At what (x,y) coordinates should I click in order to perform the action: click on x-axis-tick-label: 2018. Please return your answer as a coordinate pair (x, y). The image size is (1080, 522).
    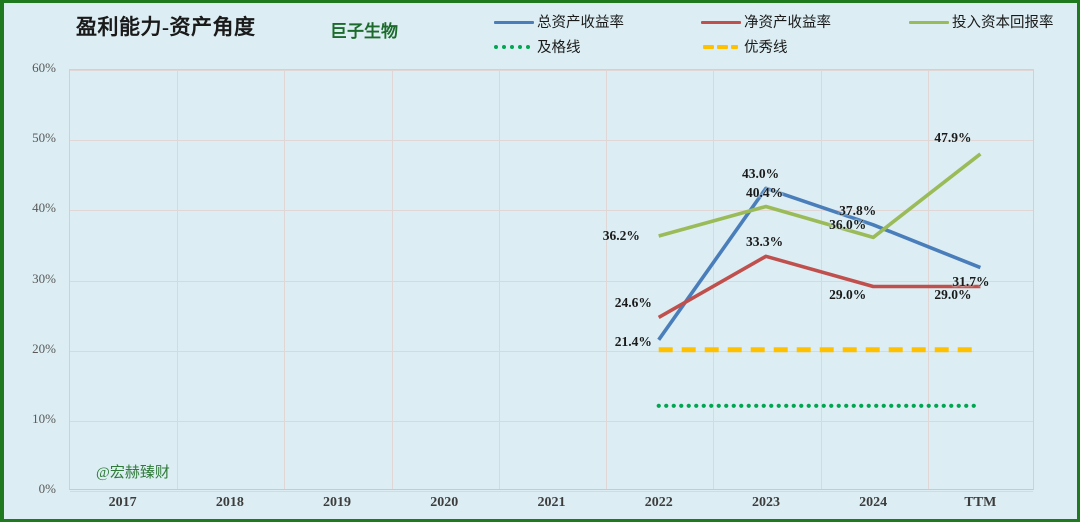
    Looking at the image, I should click on (229, 502).